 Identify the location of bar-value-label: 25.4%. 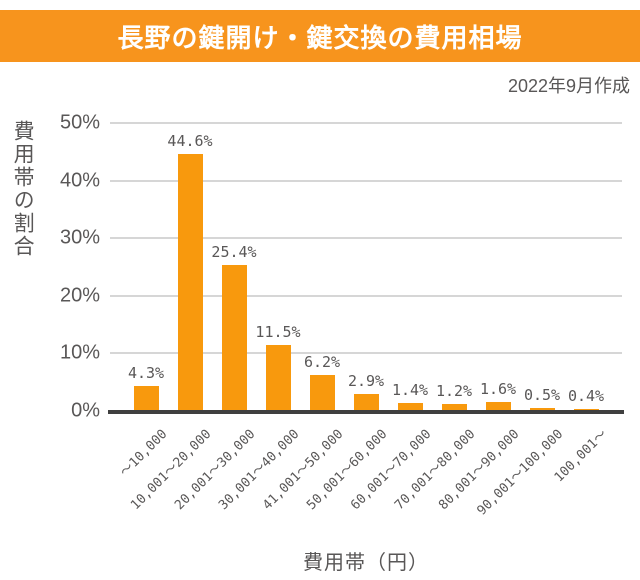
(234, 252).